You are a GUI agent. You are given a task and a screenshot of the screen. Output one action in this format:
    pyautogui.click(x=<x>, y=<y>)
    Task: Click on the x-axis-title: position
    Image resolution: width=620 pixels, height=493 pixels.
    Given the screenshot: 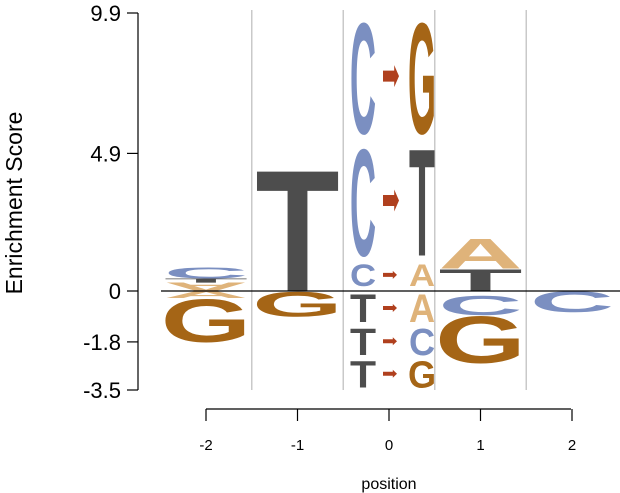 What is the action you would take?
    pyautogui.click(x=388, y=484)
    